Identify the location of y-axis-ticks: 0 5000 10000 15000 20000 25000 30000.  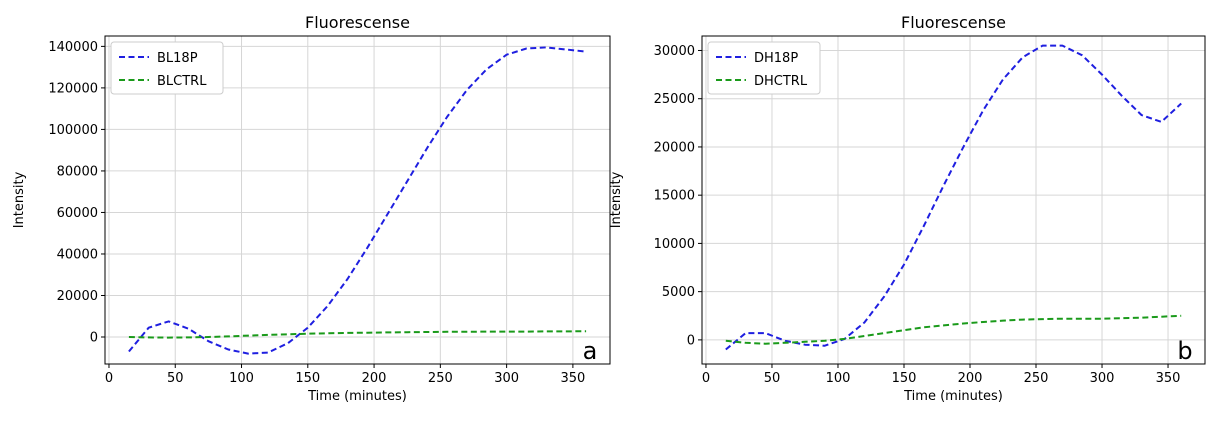
(678, 196).